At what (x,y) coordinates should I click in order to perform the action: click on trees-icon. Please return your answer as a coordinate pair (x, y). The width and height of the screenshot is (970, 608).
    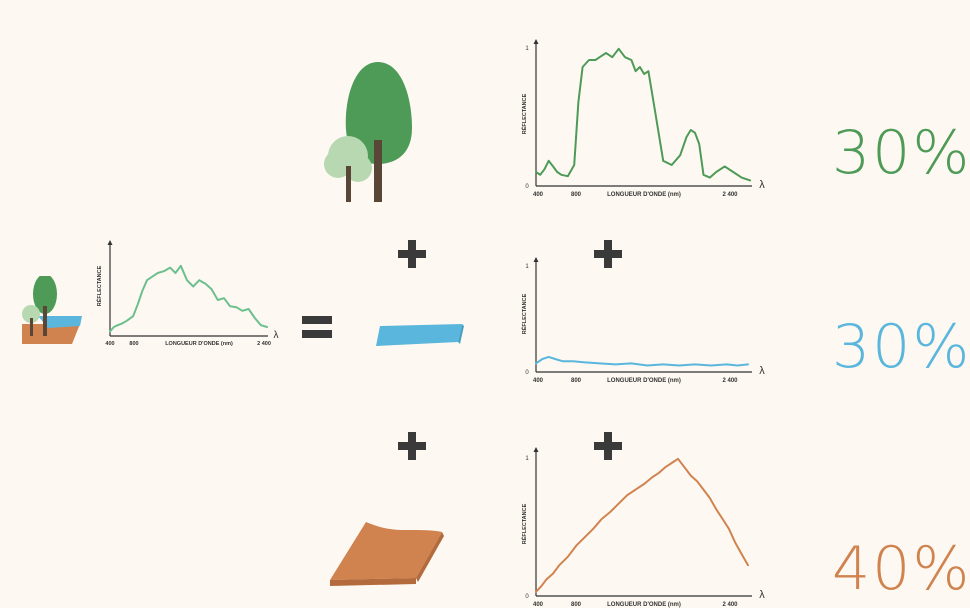
    Looking at the image, I should click on (368, 132).